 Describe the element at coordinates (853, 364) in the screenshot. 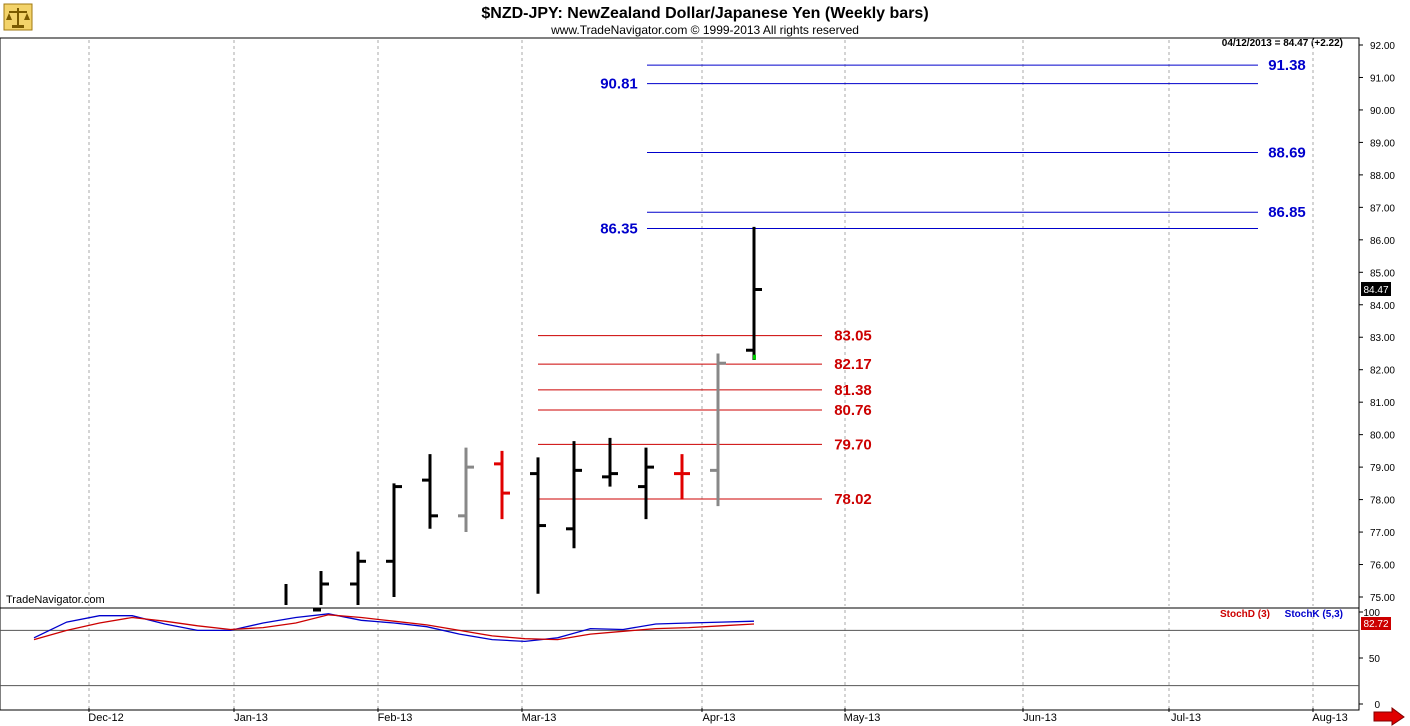

I see `lower-level-label: 82.17` at that location.